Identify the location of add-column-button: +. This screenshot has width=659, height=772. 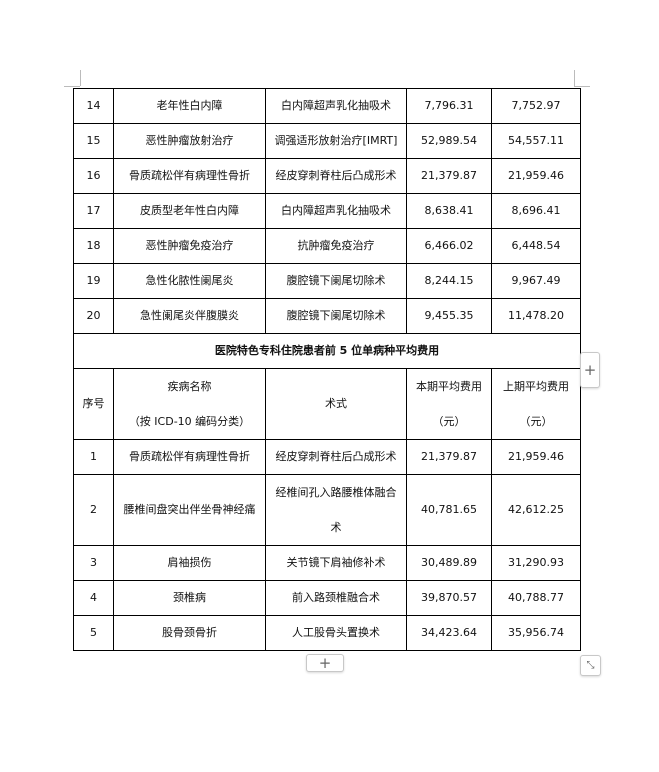
(590, 370).